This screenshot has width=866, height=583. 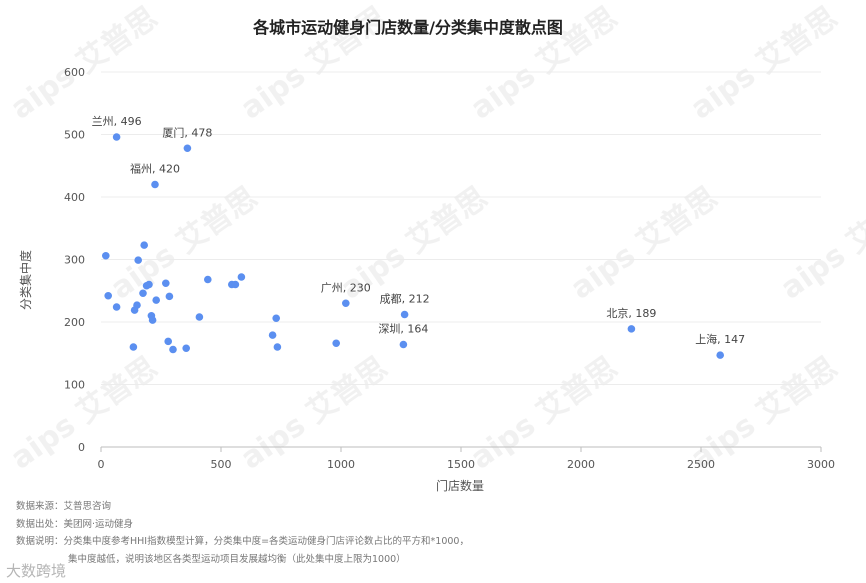 What do you see at coordinates (461, 464) in the screenshot?
I see `x-tick-label: 1500` at bounding box center [461, 464].